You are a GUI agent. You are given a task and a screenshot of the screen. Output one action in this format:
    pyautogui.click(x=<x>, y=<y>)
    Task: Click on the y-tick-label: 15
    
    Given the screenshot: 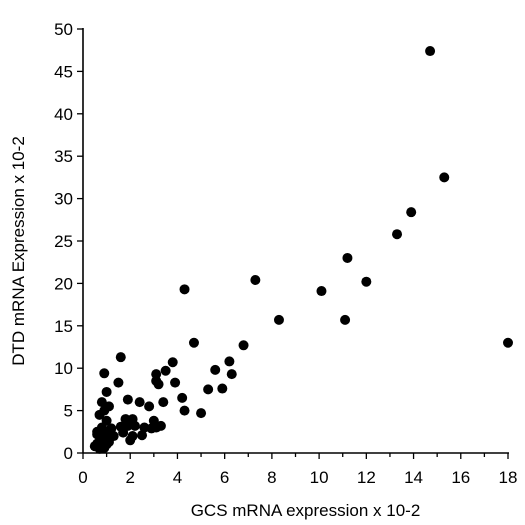 What is the action you would take?
    pyautogui.click(x=63, y=326)
    